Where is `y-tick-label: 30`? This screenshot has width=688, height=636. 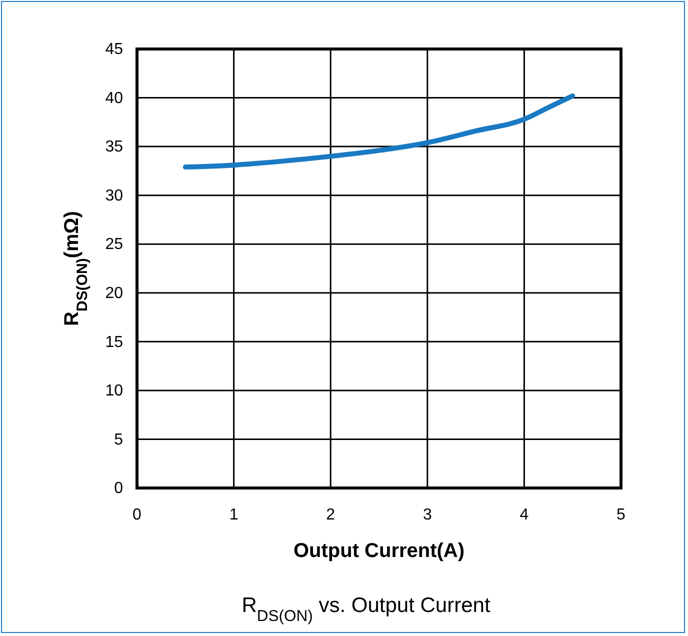
y-tick-label: 30 is located at coordinates (114, 195).